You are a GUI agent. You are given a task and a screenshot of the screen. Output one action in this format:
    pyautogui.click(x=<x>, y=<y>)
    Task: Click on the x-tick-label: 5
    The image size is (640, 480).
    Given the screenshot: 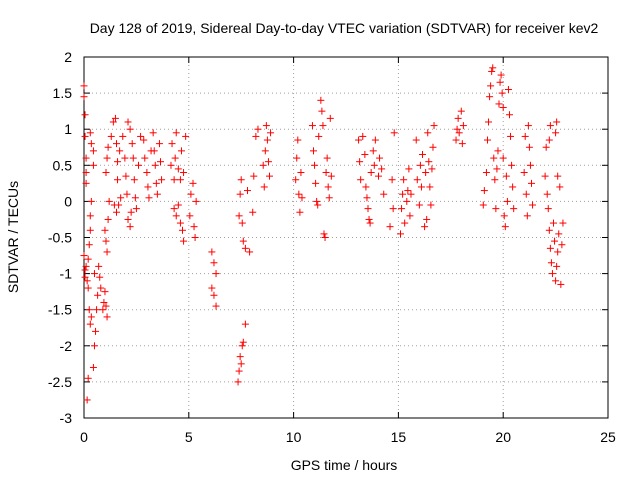 What is the action you would take?
    pyautogui.click(x=189, y=437)
    